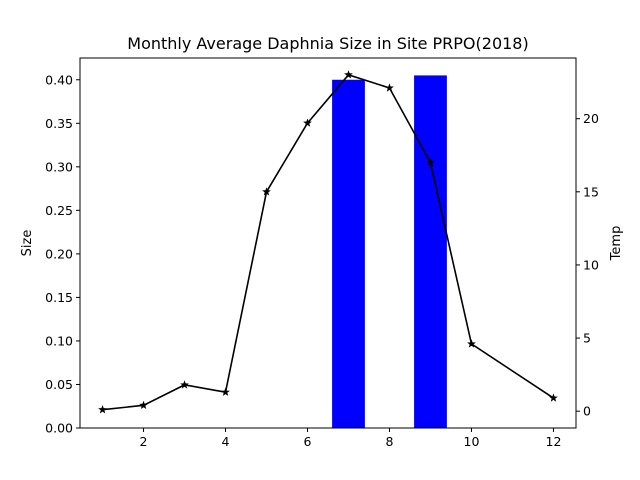 The width and height of the screenshot is (640, 480). What do you see at coordinates (591, 118) in the screenshot?
I see `y-right-tick-label-20: 20` at bounding box center [591, 118].